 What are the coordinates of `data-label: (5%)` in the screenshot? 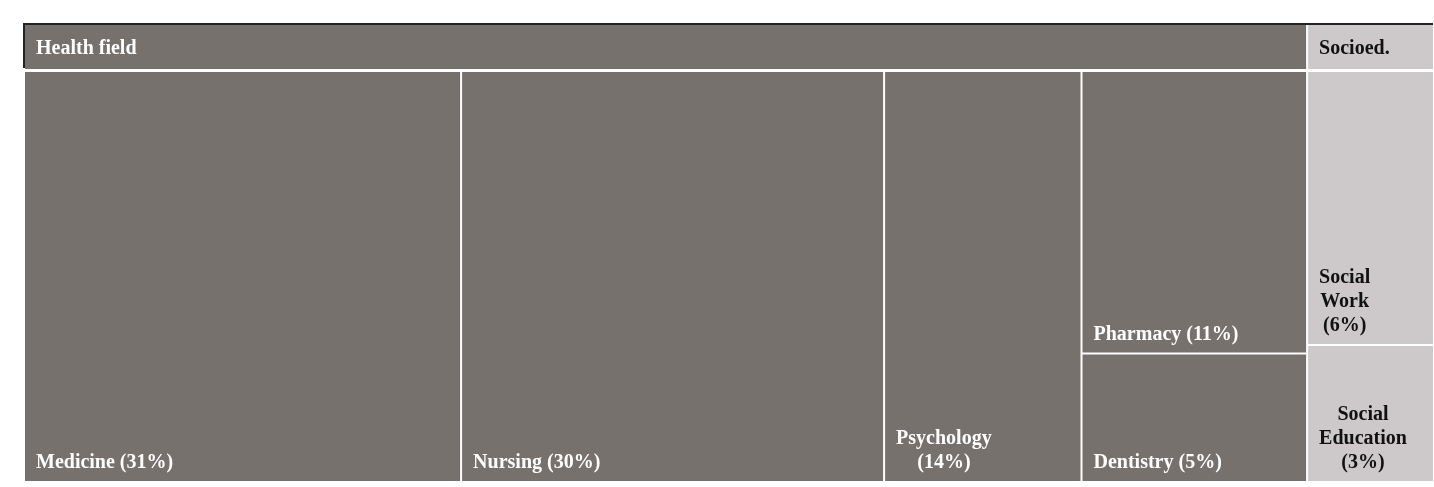 It's located at (1200, 461).